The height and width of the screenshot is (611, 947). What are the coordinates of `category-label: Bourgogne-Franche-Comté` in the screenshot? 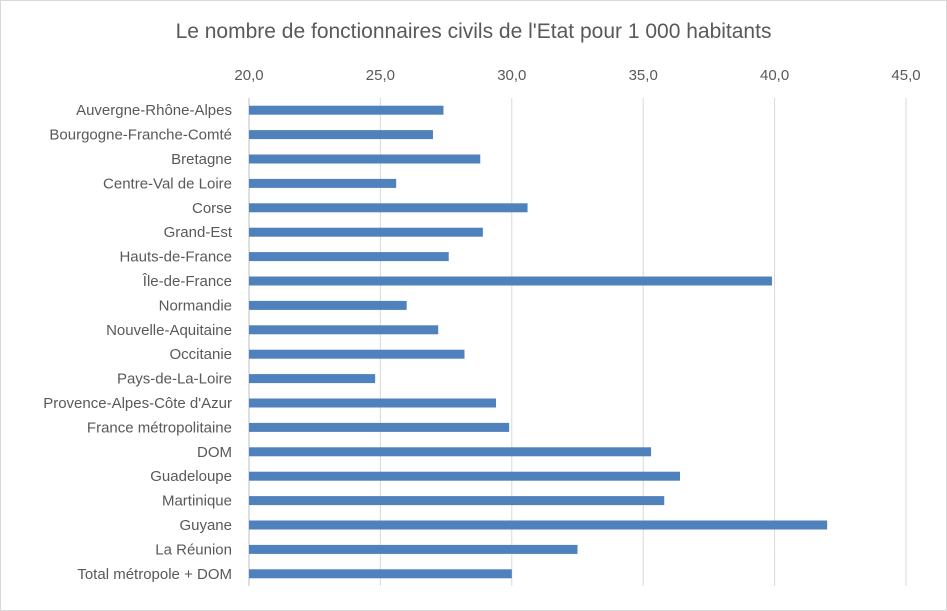 It's located at (140, 135).